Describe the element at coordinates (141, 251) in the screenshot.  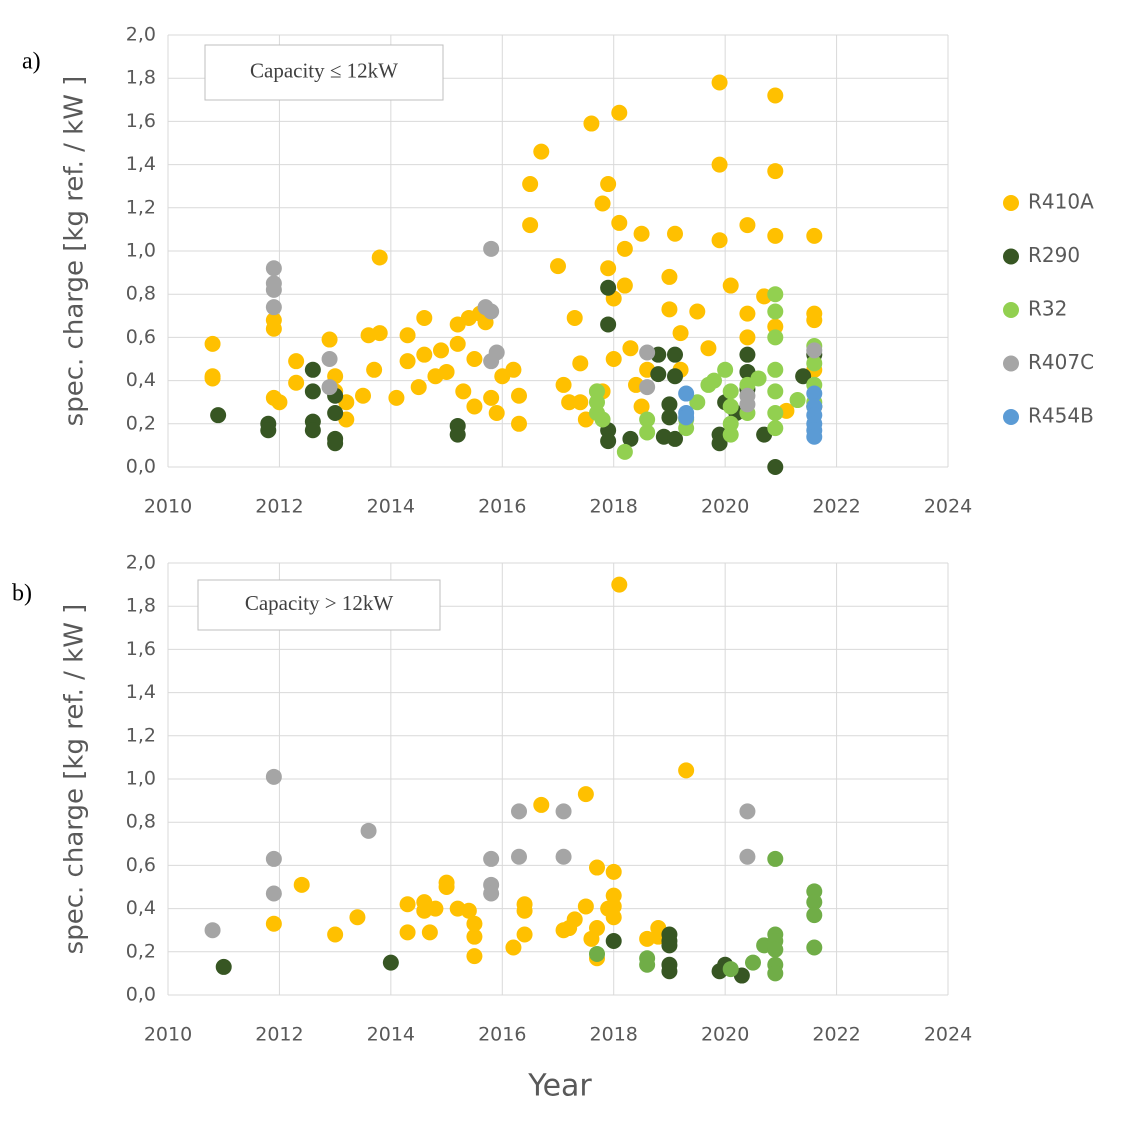
I see `y-tick-label: 1,0` at that location.